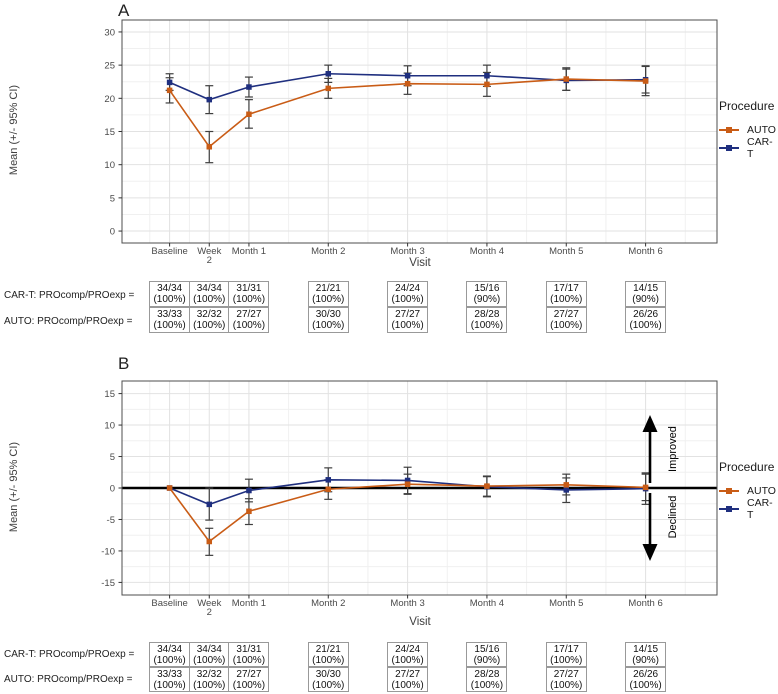  I want to click on completion-cell: 27/27 (100%), so click(566, 320).